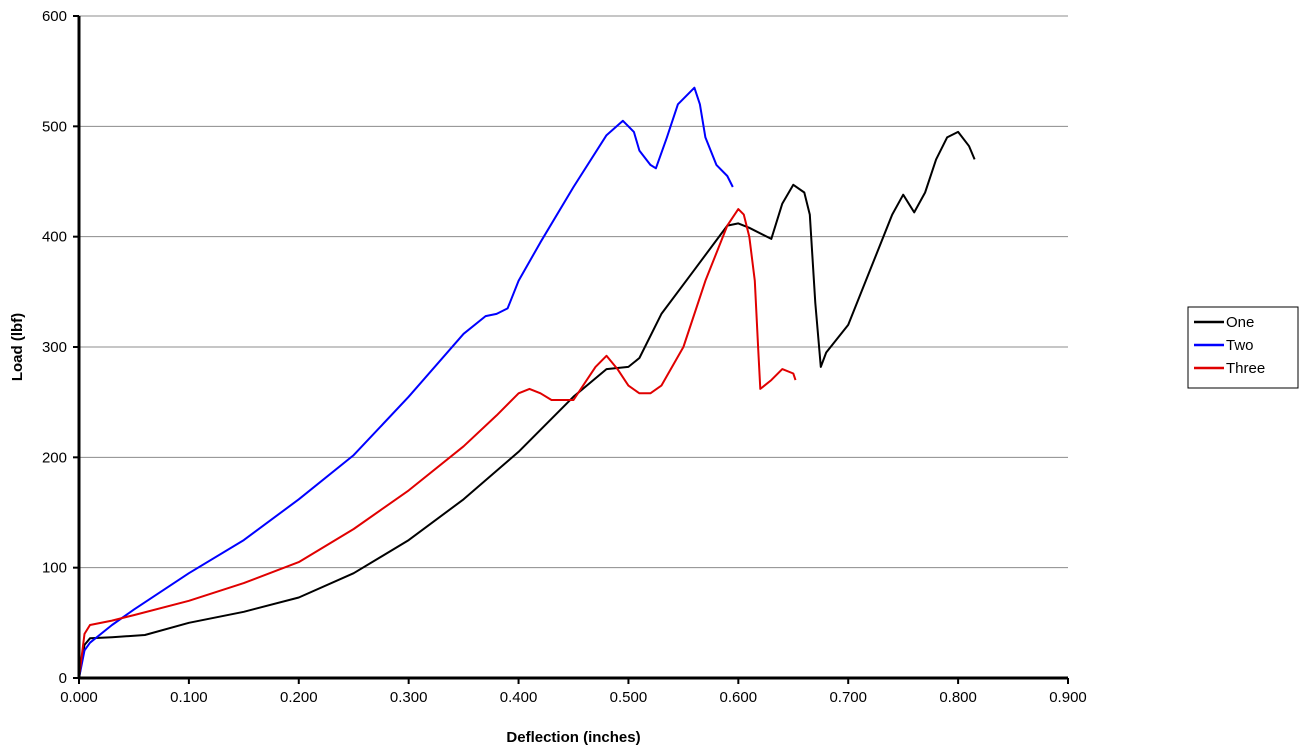  What do you see at coordinates (54, 347) in the screenshot?
I see `y-tick-label-3: 300` at bounding box center [54, 347].